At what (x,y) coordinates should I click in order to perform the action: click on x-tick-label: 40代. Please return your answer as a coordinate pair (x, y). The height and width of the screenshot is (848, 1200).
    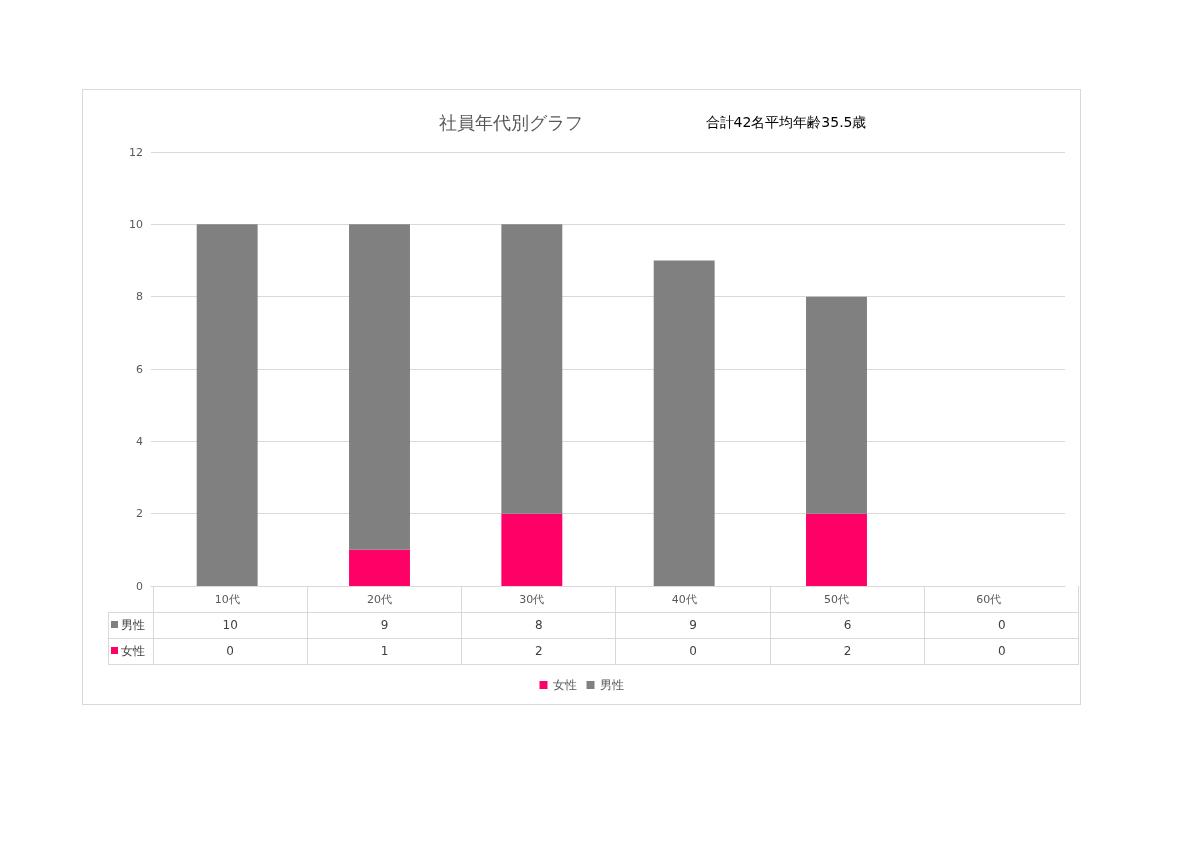
    Looking at the image, I should click on (684, 599).